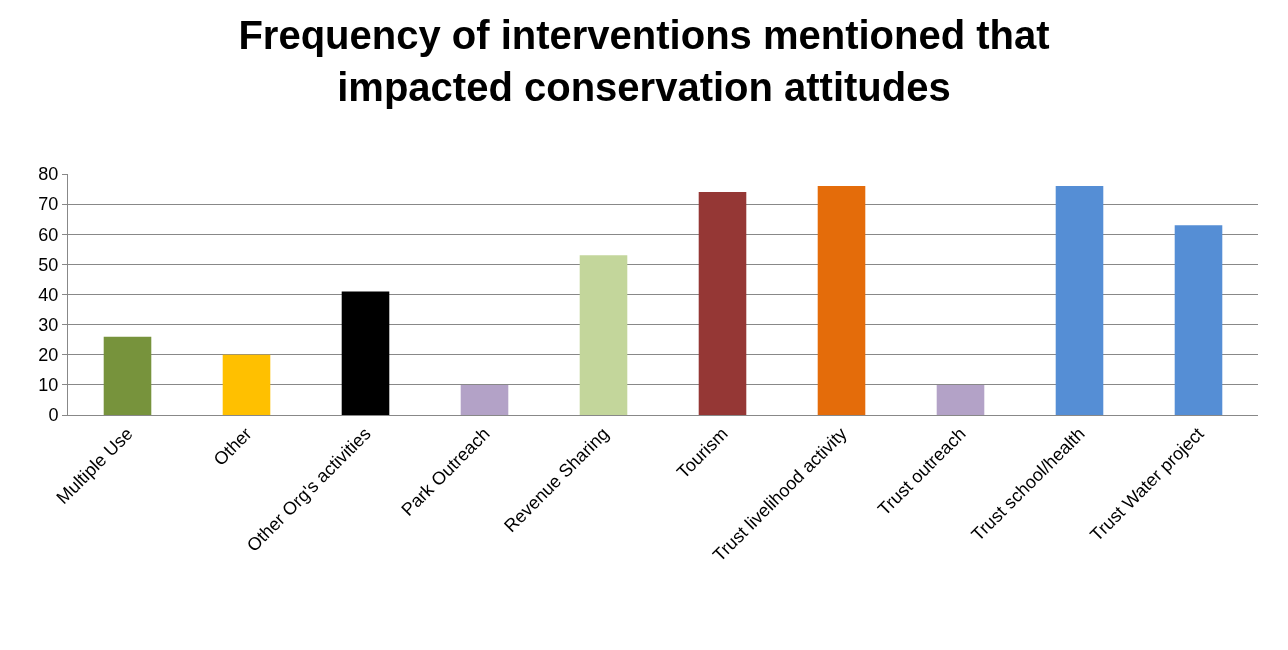  Describe the element at coordinates (48, 385) in the screenshot. I see `y-tick-label: 10` at that location.